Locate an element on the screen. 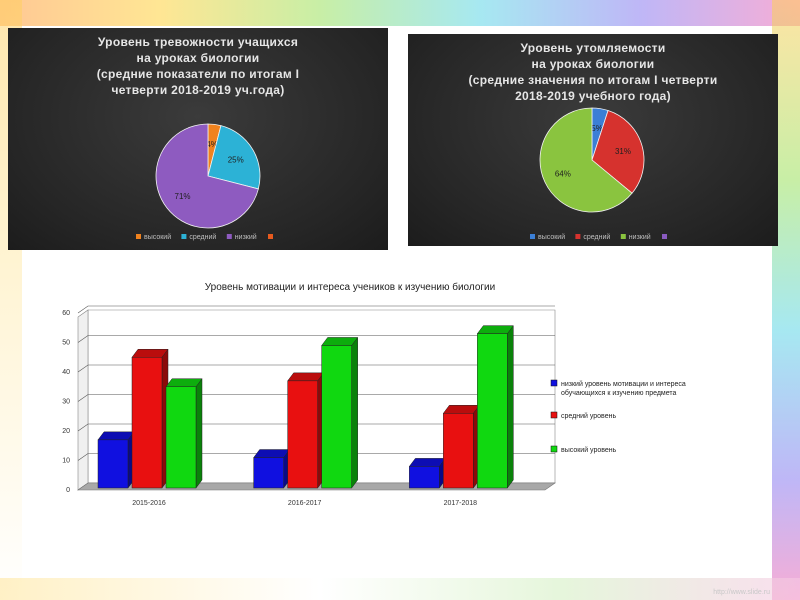 This screenshot has width=800, height=600. decor-top-stripe is located at coordinates (400, 13).